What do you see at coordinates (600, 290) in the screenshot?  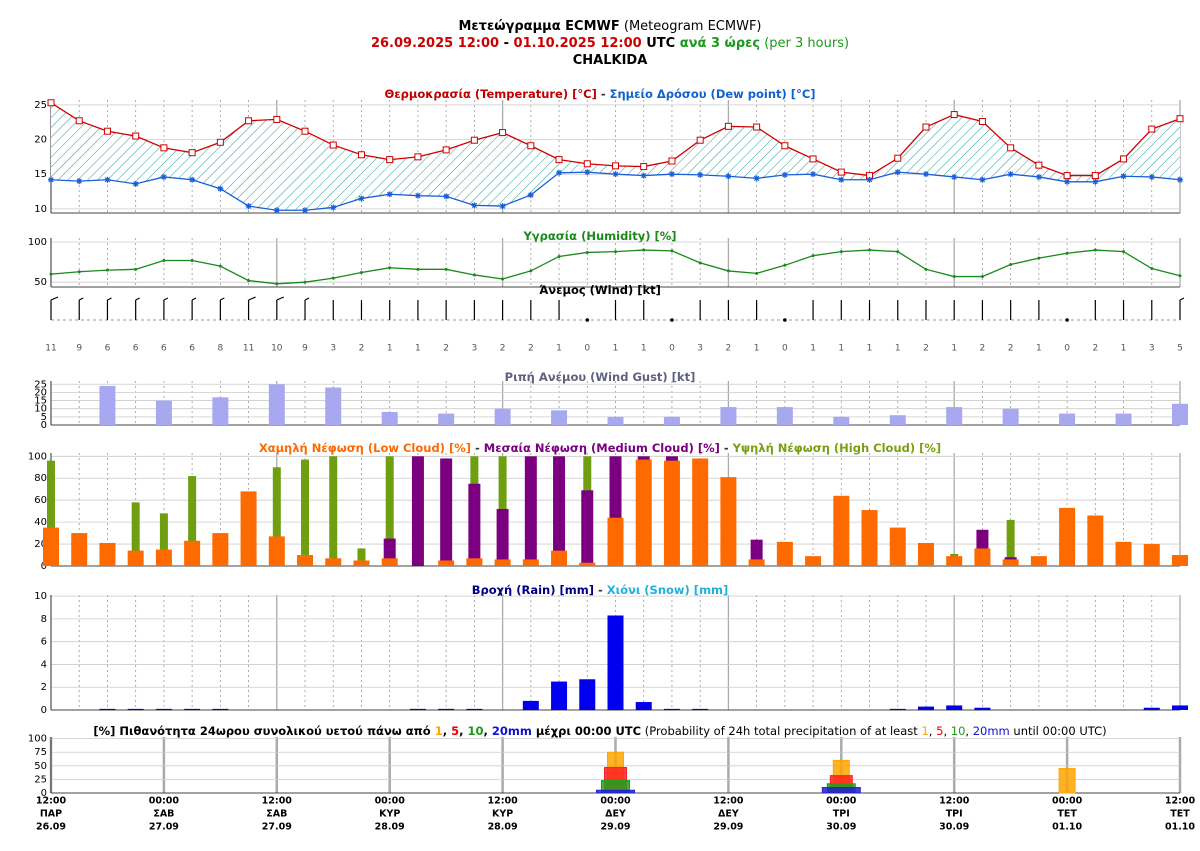 I see `title: Άνεμος (Wind) [kt]` at bounding box center [600, 290].